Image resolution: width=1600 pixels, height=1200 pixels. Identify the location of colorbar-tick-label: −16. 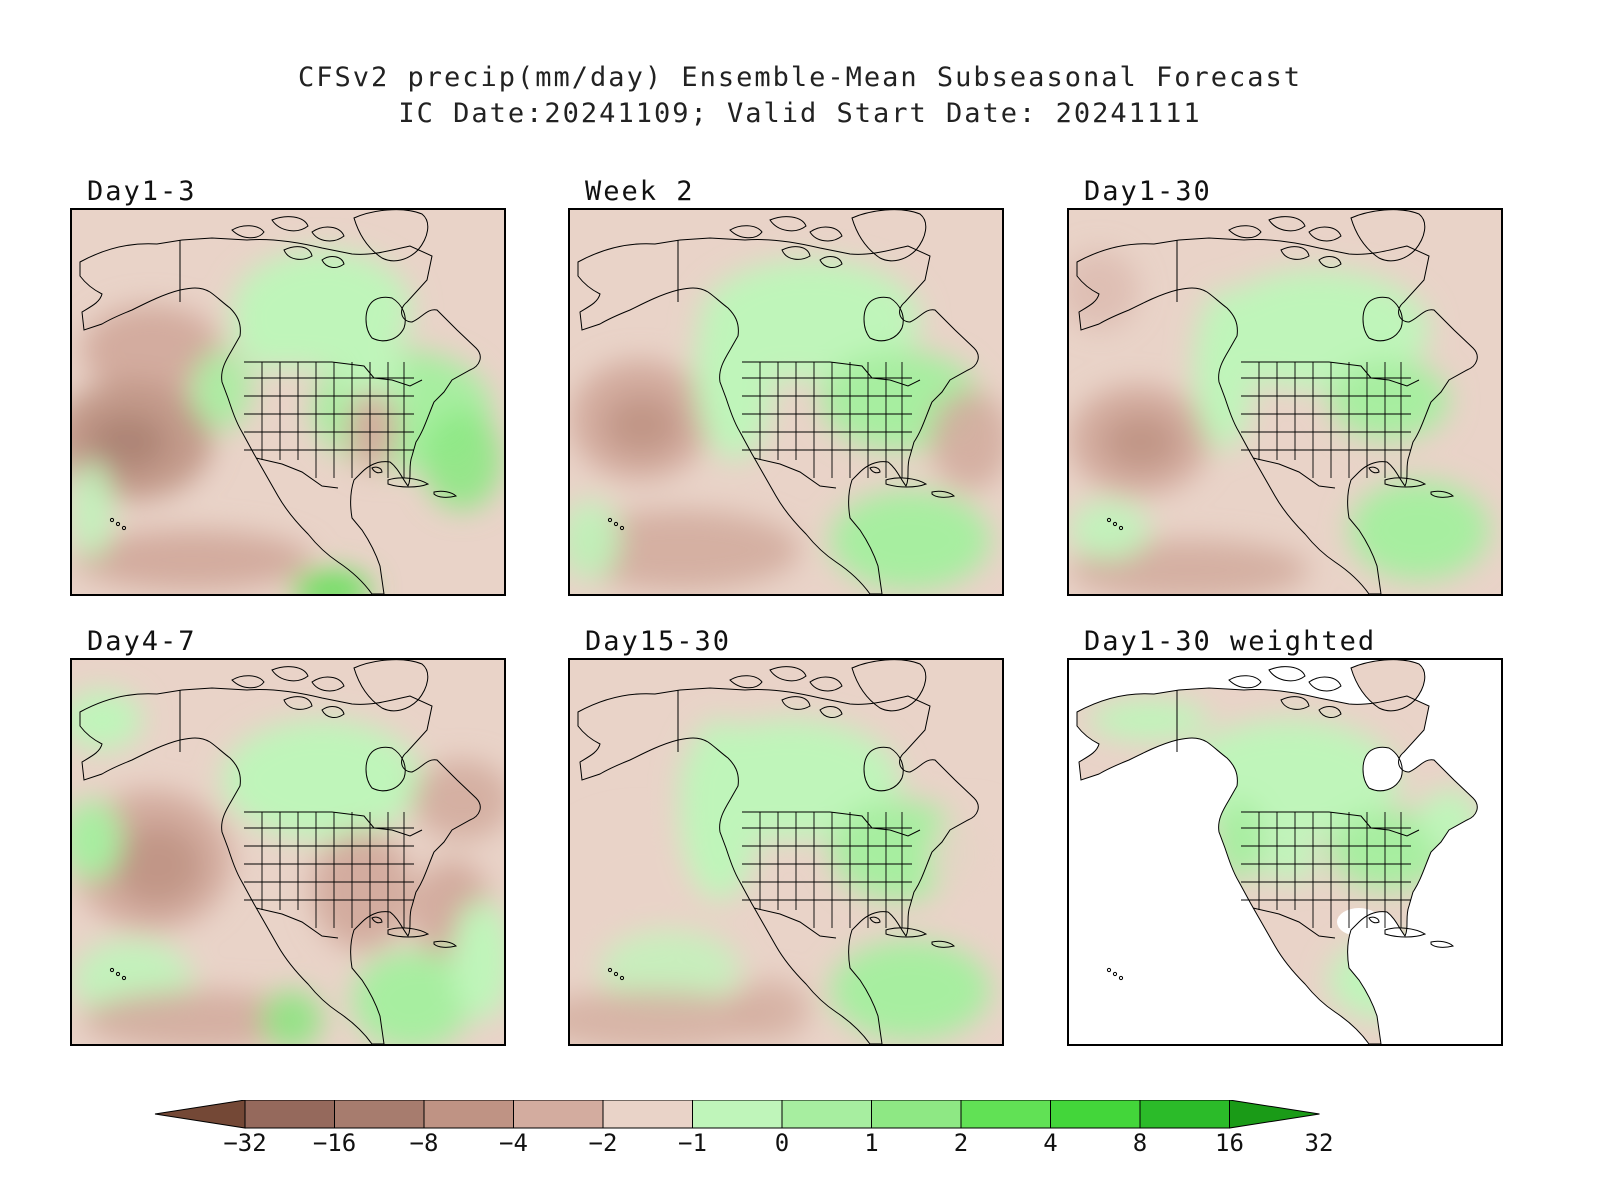
(334, 1143).